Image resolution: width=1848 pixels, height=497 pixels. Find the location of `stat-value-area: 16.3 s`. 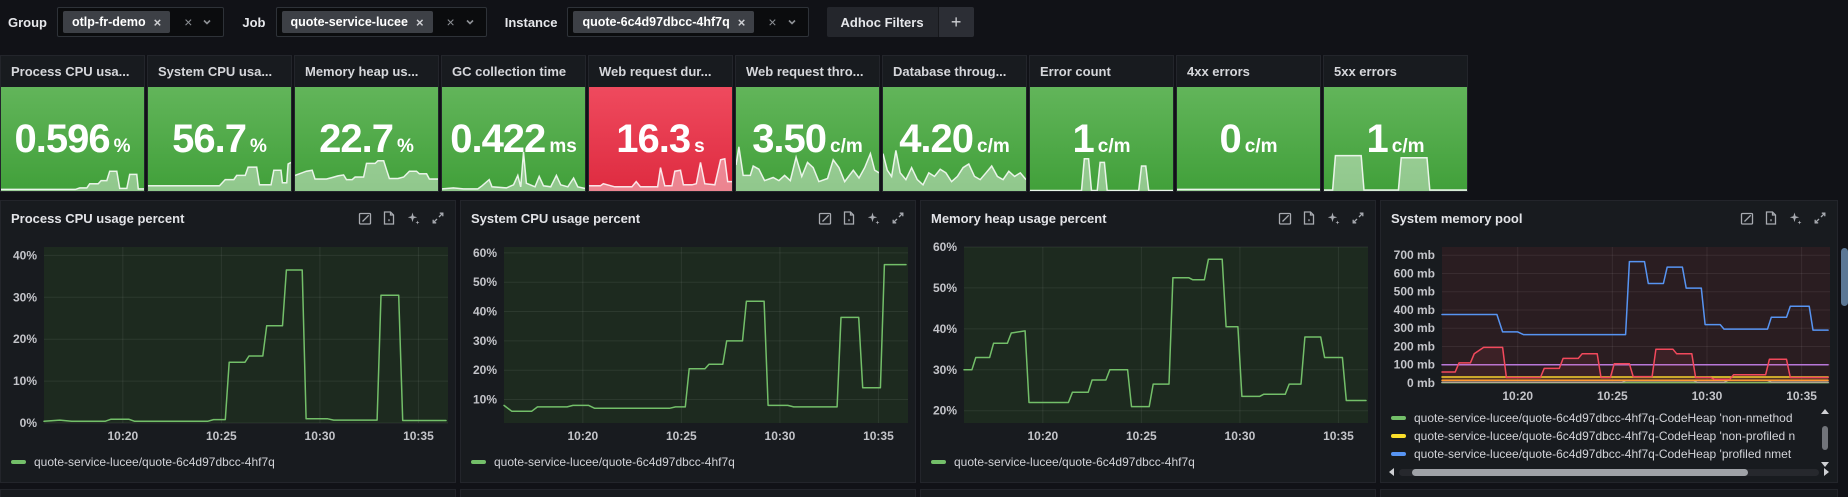

stat-value-area: 16.3 s is located at coordinates (660, 139).